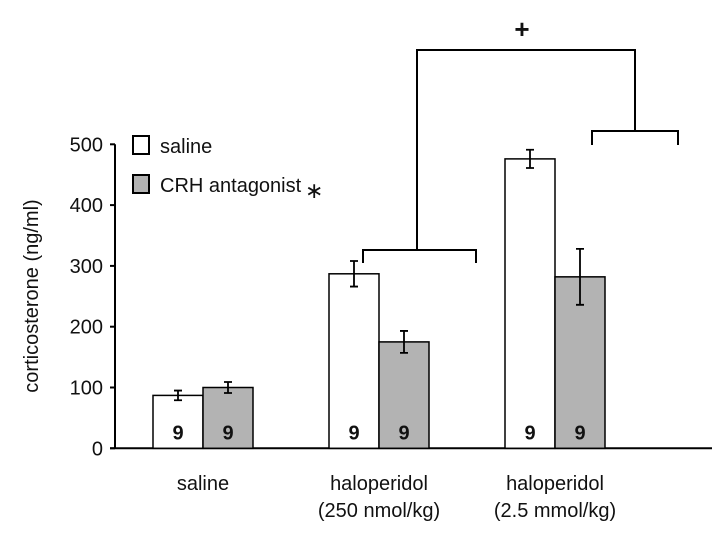 Image resolution: width=720 pixels, height=545 pixels. I want to click on legend-swatch-crh, so click(141, 184).